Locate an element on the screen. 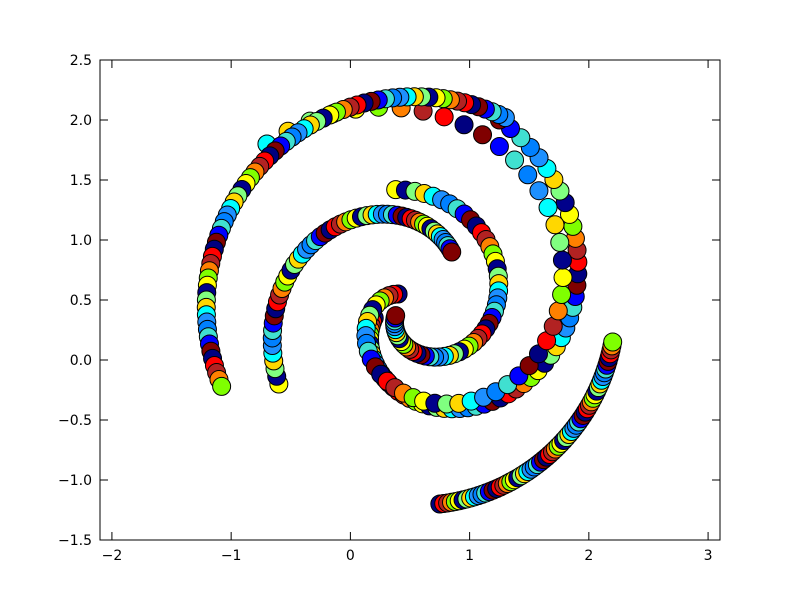 The image size is (800, 600). y-tick-label: 2.0 is located at coordinates (81, 121).